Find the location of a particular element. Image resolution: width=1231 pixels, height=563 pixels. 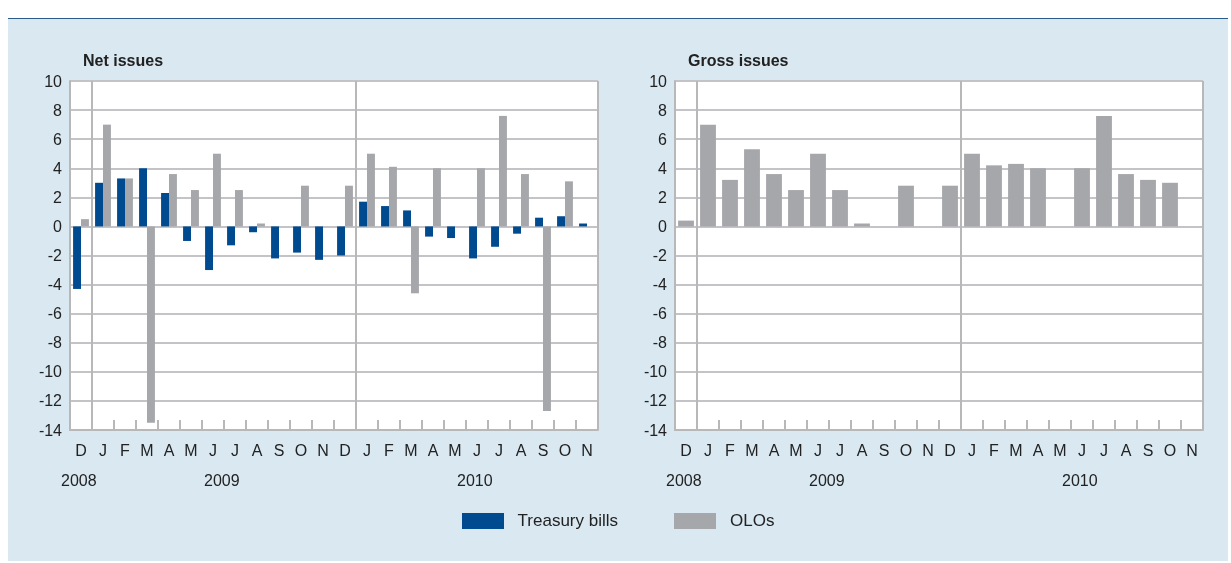

legend-label: OLOs is located at coordinates (752, 521).